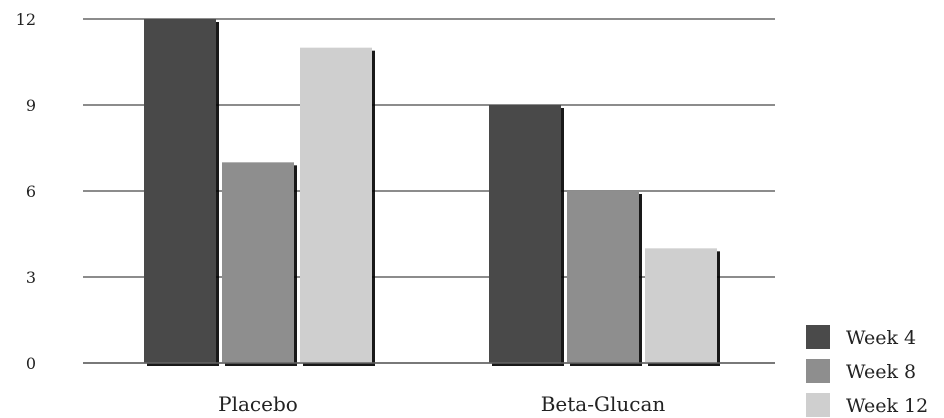 This screenshot has width=944, height=418. I want to click on bar-week-8-placebo, so click(258, 262).